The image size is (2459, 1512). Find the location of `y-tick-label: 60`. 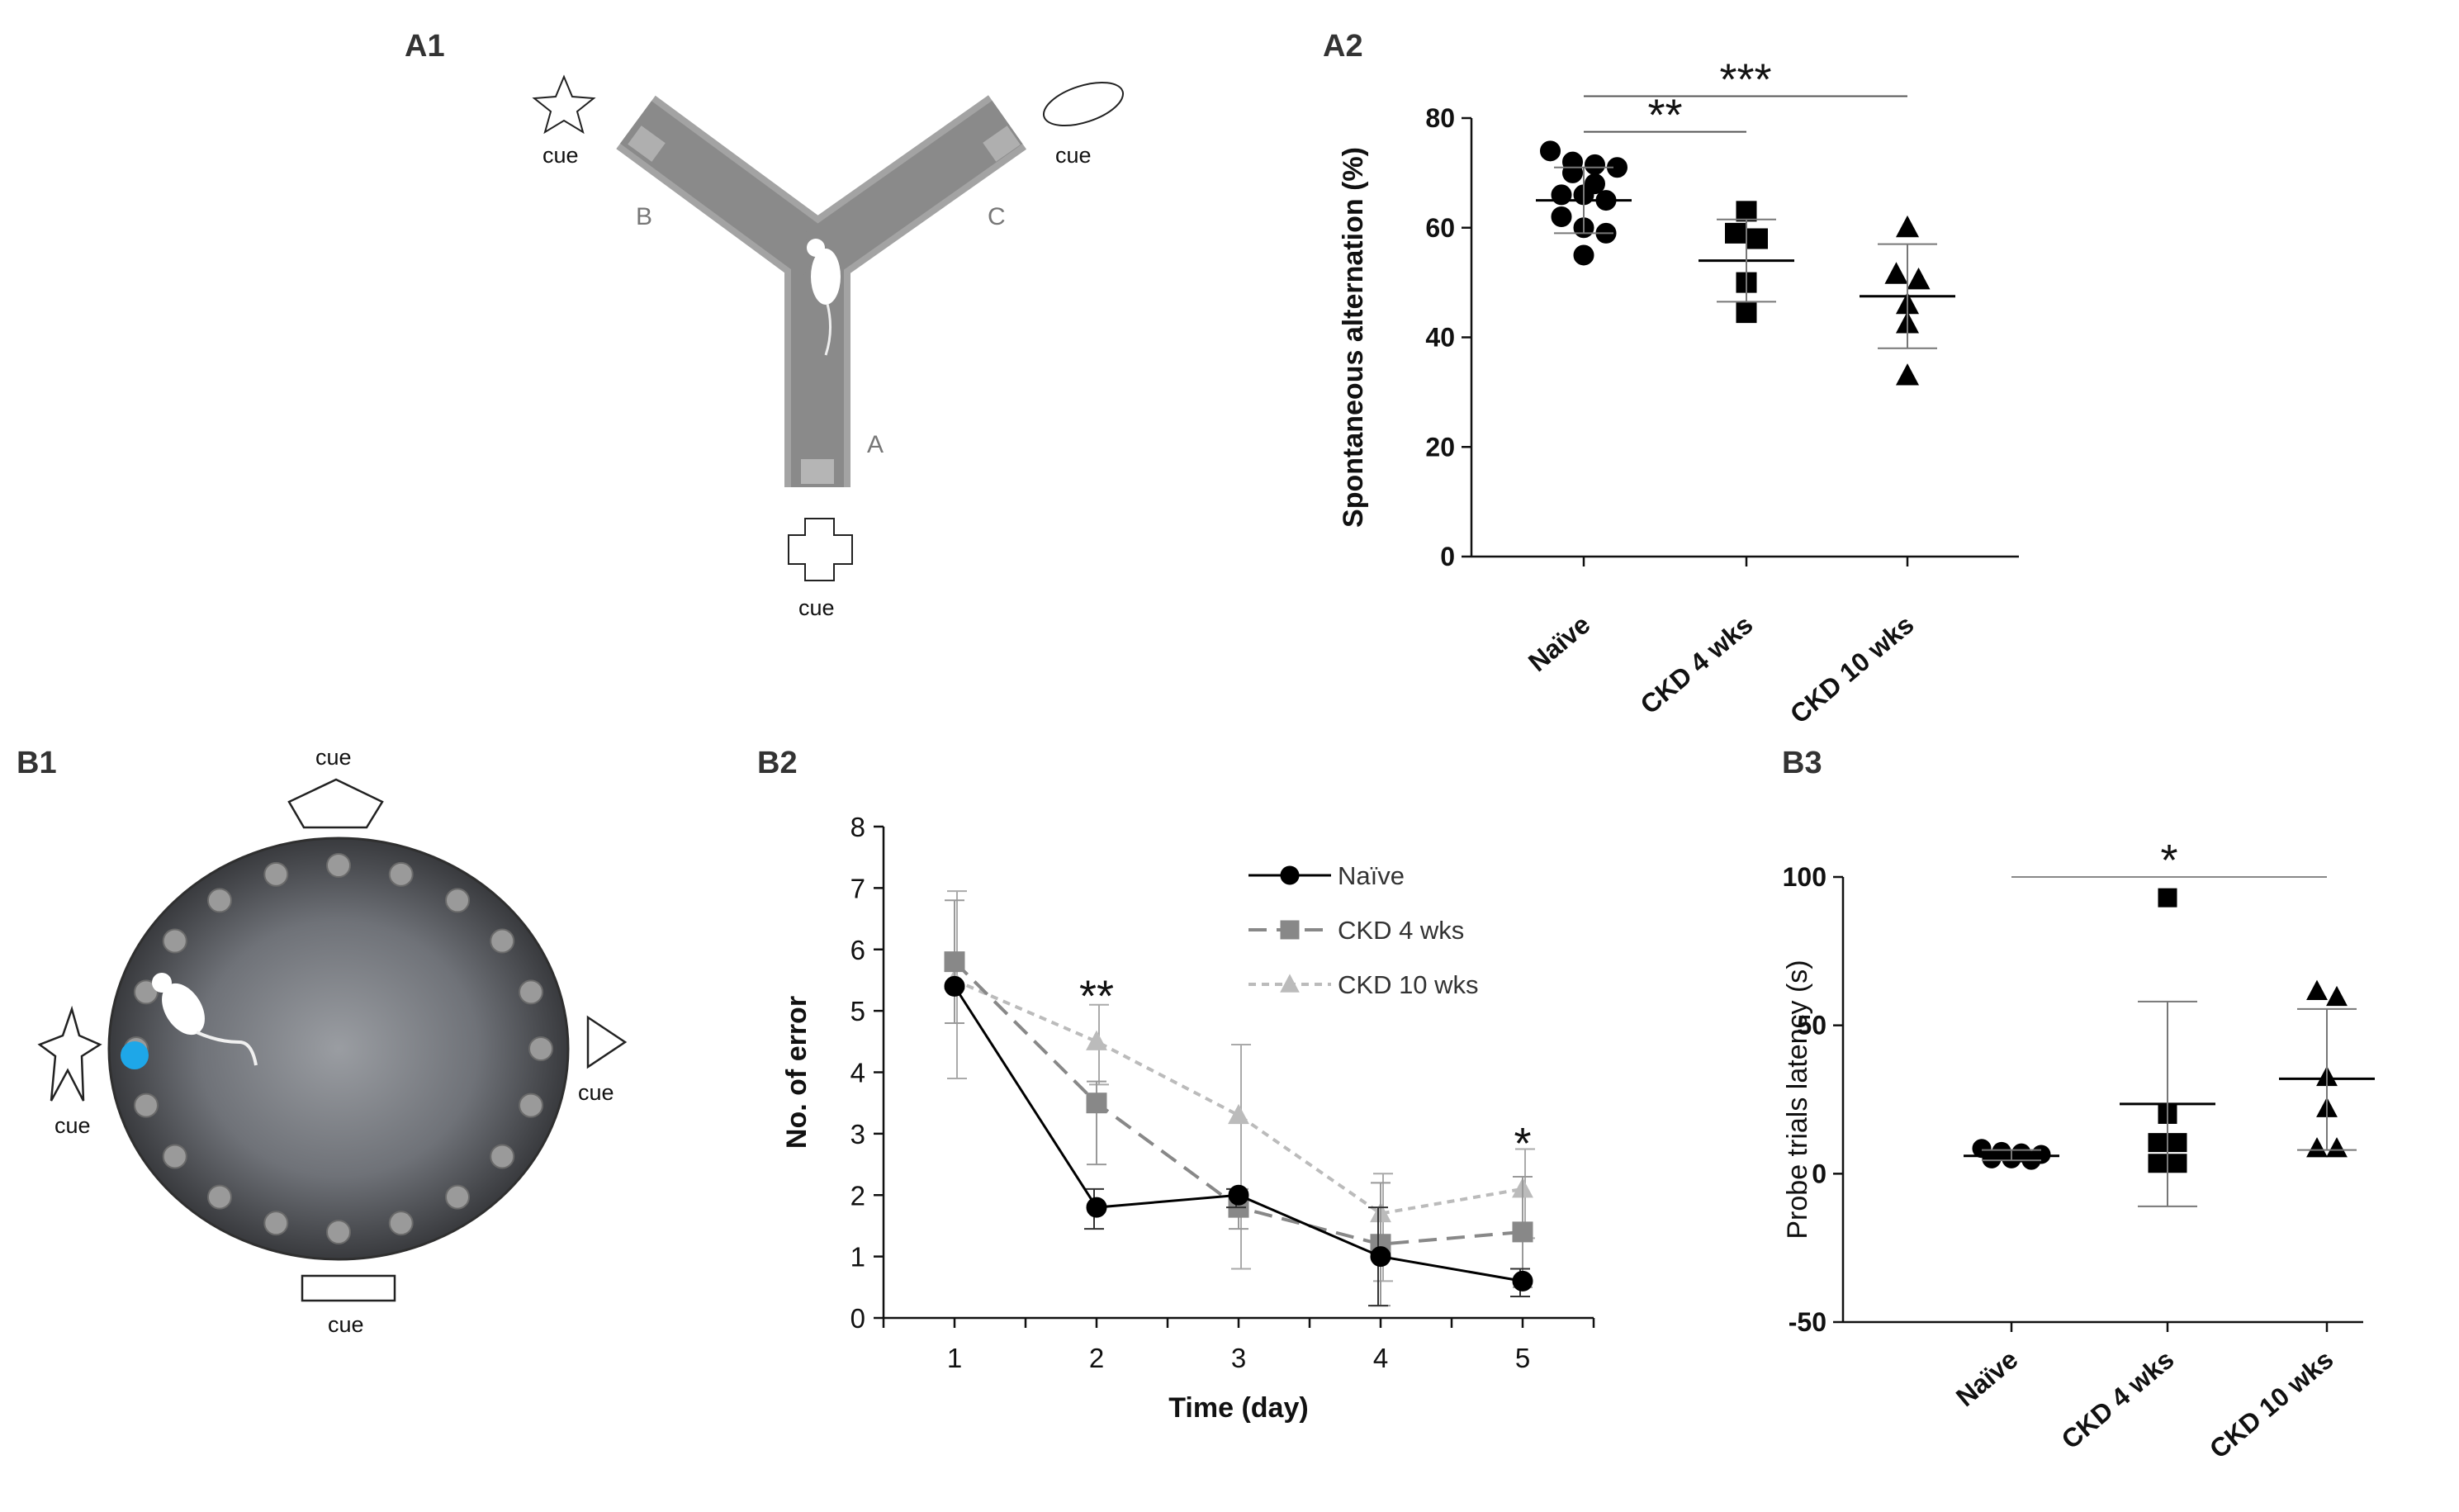

y-tick-label: 60 is located at coordinates (1440, 228).